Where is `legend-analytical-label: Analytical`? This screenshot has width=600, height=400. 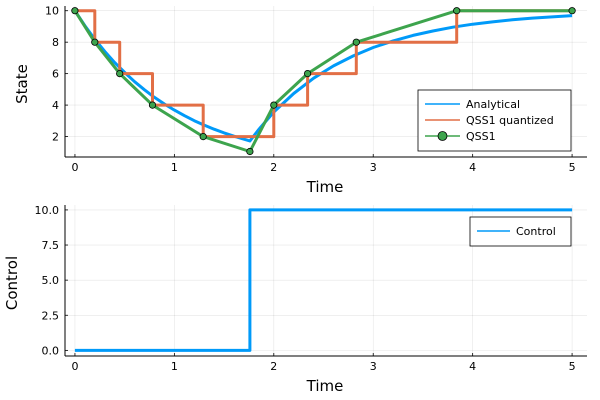 legend-analytical-label: Analytical is located at coordinates (493, 104).